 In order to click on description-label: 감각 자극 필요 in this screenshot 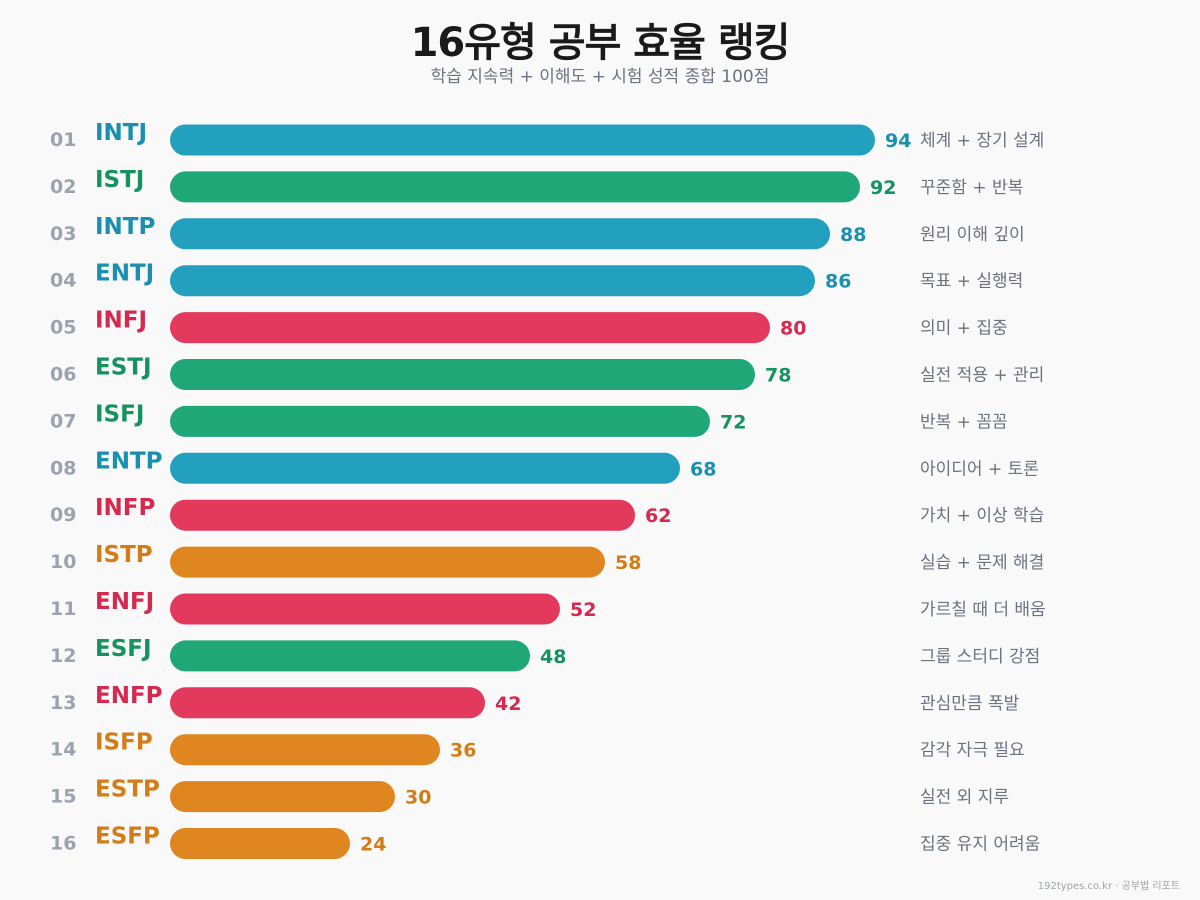, I will do `click(972, 751)`.